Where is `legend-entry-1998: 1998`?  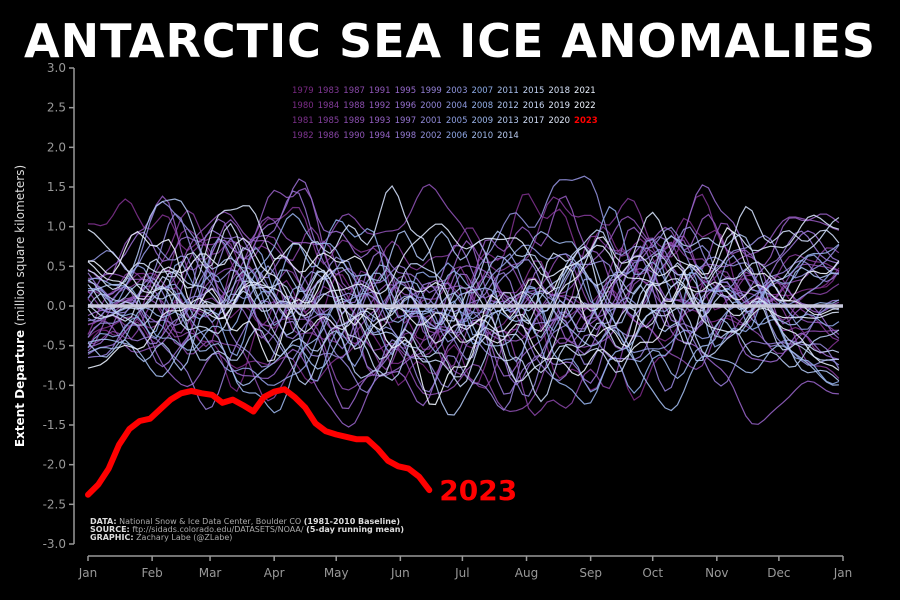 legend-entry-1998: 1998 is located at coordinates (405, 136).